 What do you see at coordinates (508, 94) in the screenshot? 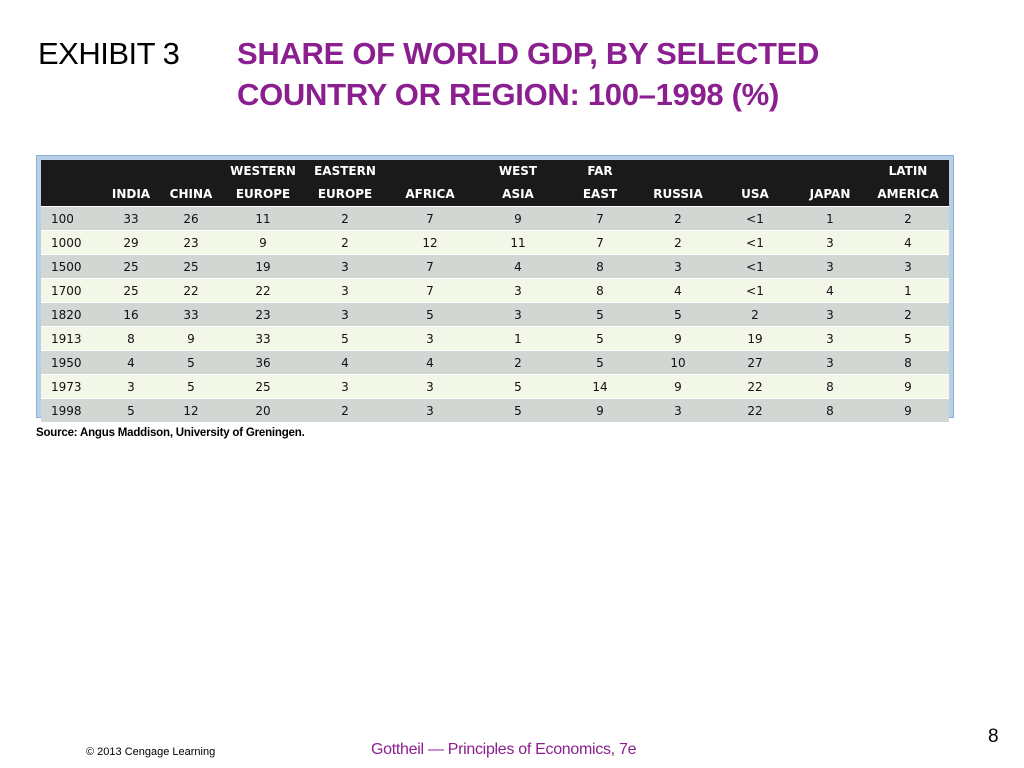
I see `slide-title-line-2: COUNTRY OR REGION: 100–1998 (%)` at bounding box center [508, 94].